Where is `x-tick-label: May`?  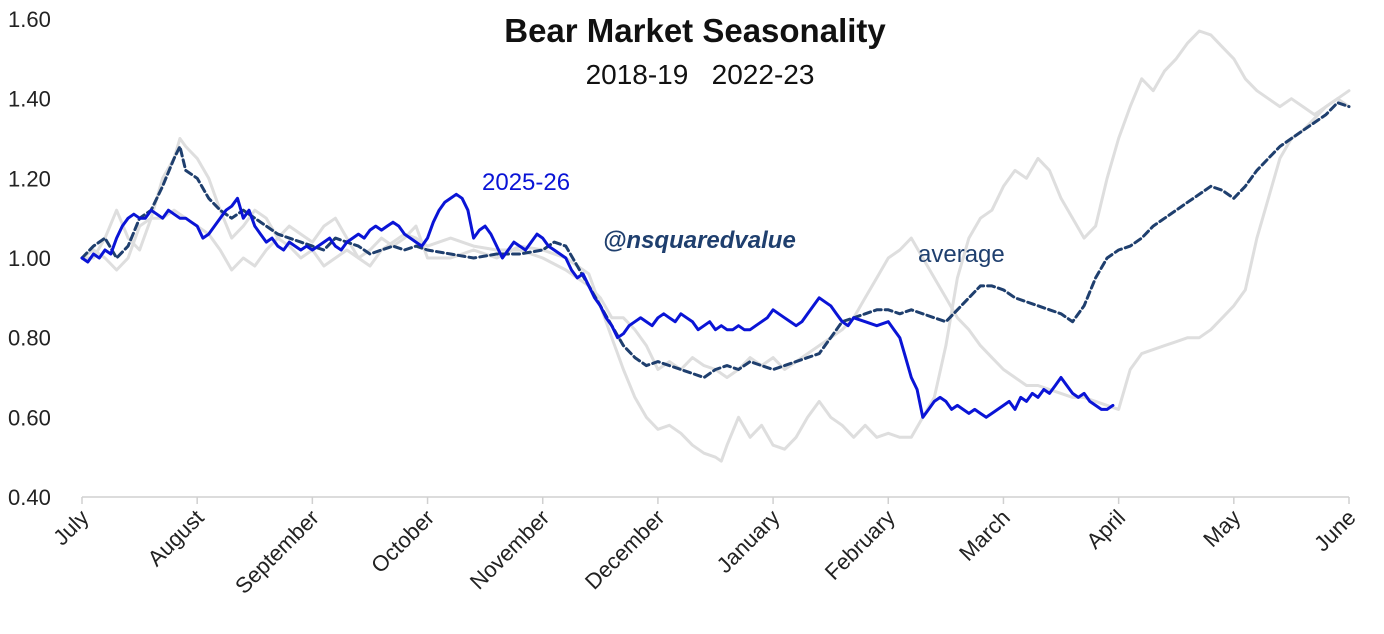
x-tick-label: May is located at coordinates (1221, 528).